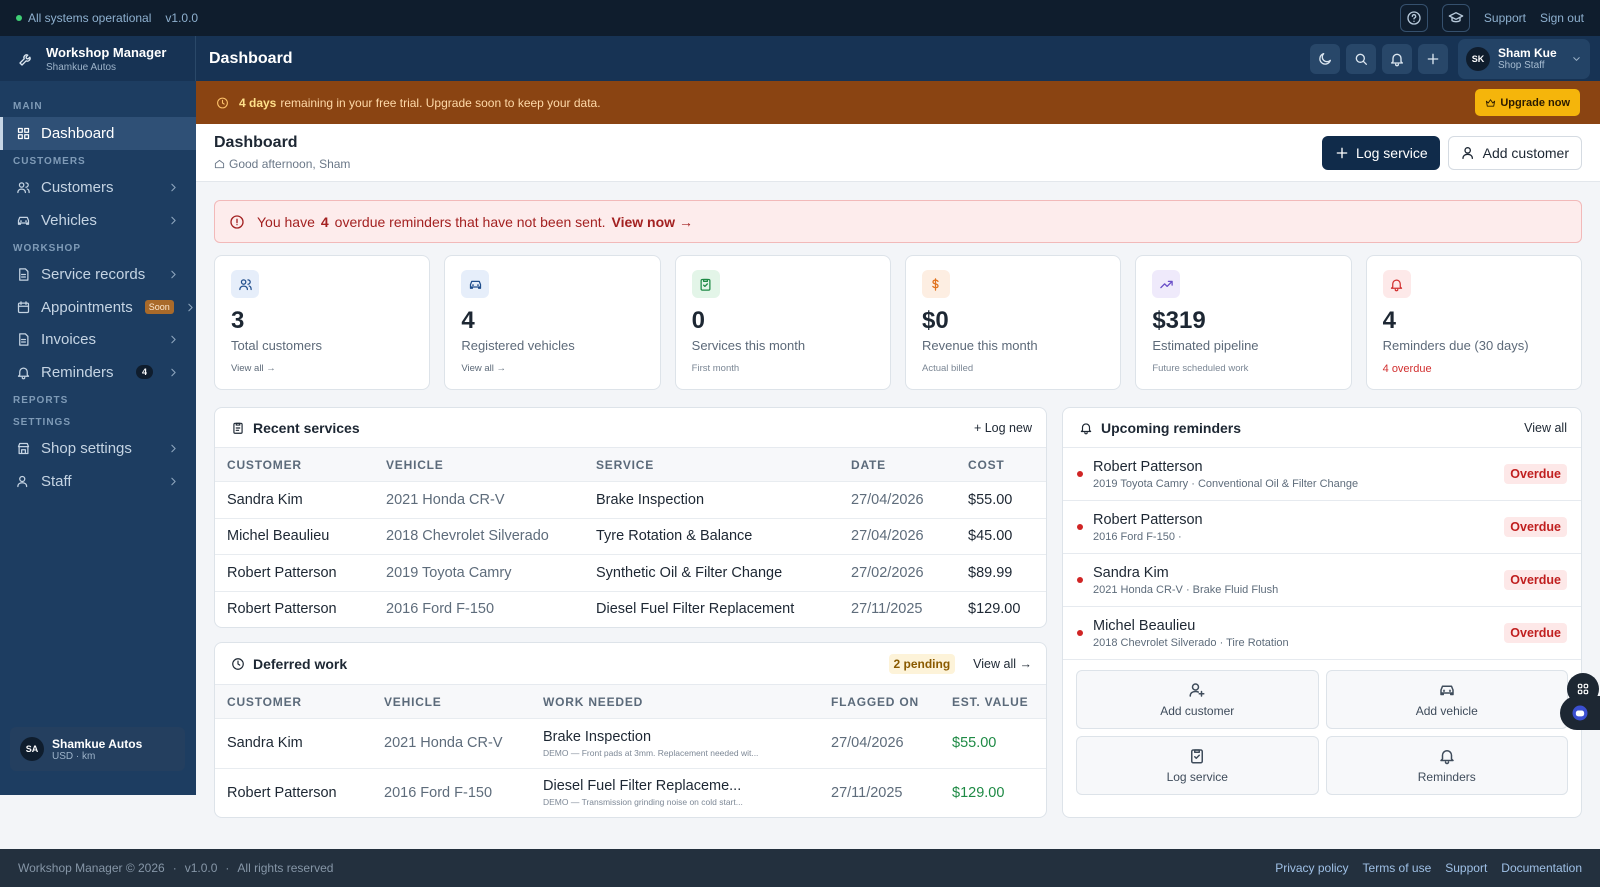 This screenshot has width=1600, height=887. Describe the element at coordinates (265, 499) in the screenshot. I see `cell: Sandra Kim` at that location.